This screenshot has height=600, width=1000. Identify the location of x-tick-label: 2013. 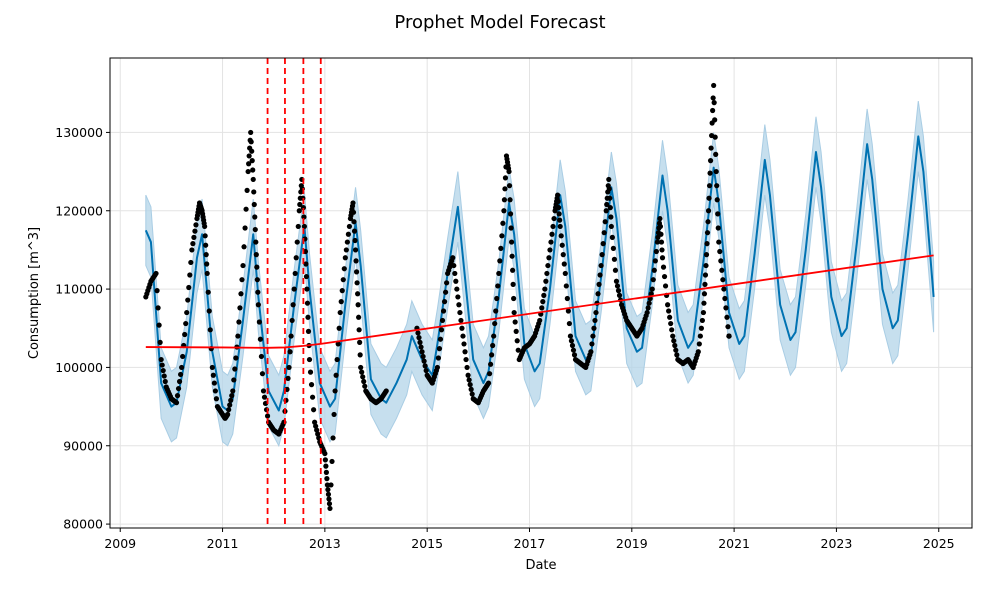
(325, 543).